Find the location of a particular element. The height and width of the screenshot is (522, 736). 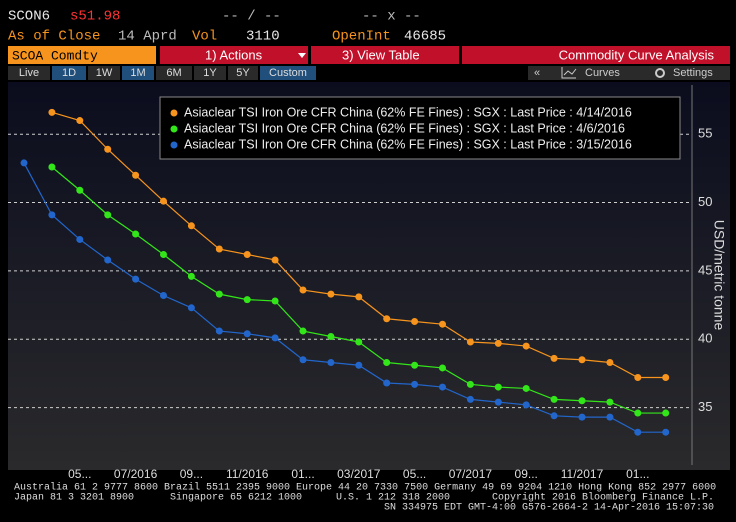

view-table-button is located at coordinates (385, 55).